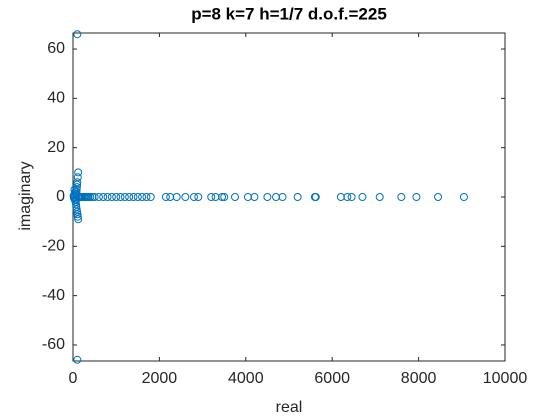 This screenshot has height=420, width=560. What do you see at coordinates (505, 378) in the screenshot?
I see `x-tick-label: 10000` at bounding box center [505, 378].